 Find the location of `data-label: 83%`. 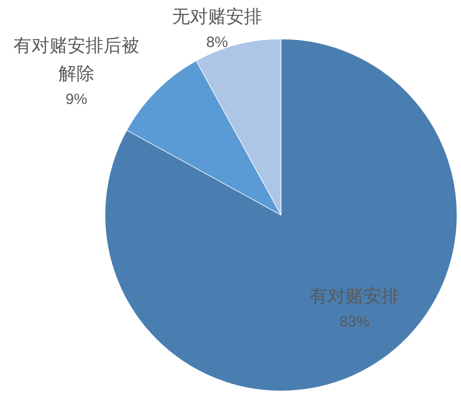

data-label: 83% is located at coordinates (354, 321).